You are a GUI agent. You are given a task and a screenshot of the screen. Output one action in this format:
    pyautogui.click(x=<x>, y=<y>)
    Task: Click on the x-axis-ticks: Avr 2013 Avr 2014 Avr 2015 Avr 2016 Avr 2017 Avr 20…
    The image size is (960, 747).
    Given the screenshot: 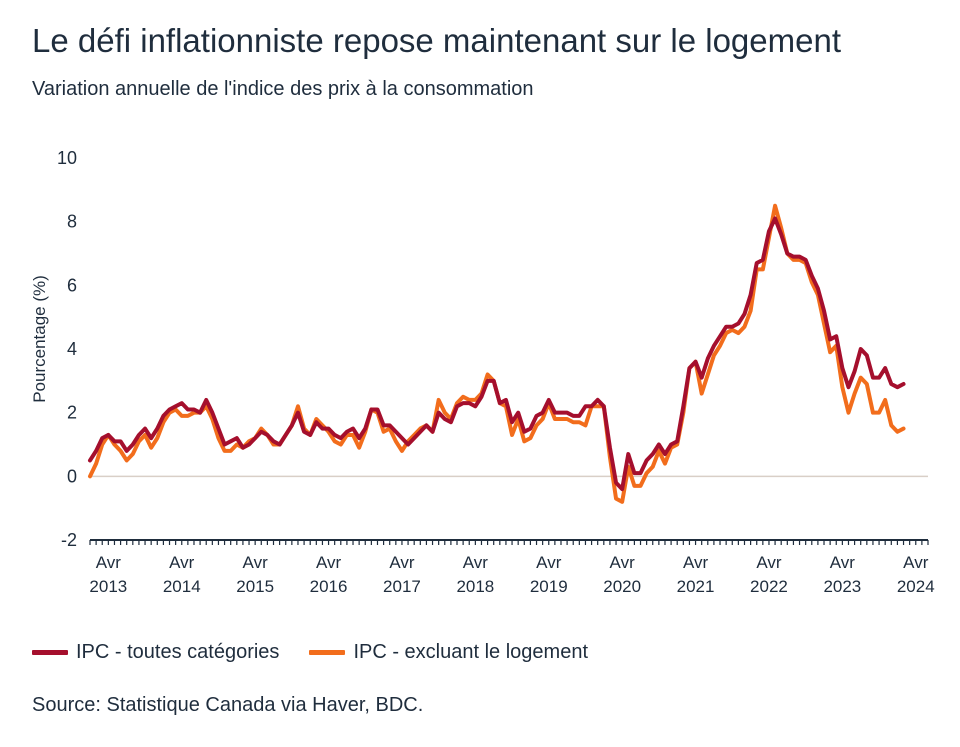 What is the action you would take?
    pyautogui.click(x=512, y=568)
    